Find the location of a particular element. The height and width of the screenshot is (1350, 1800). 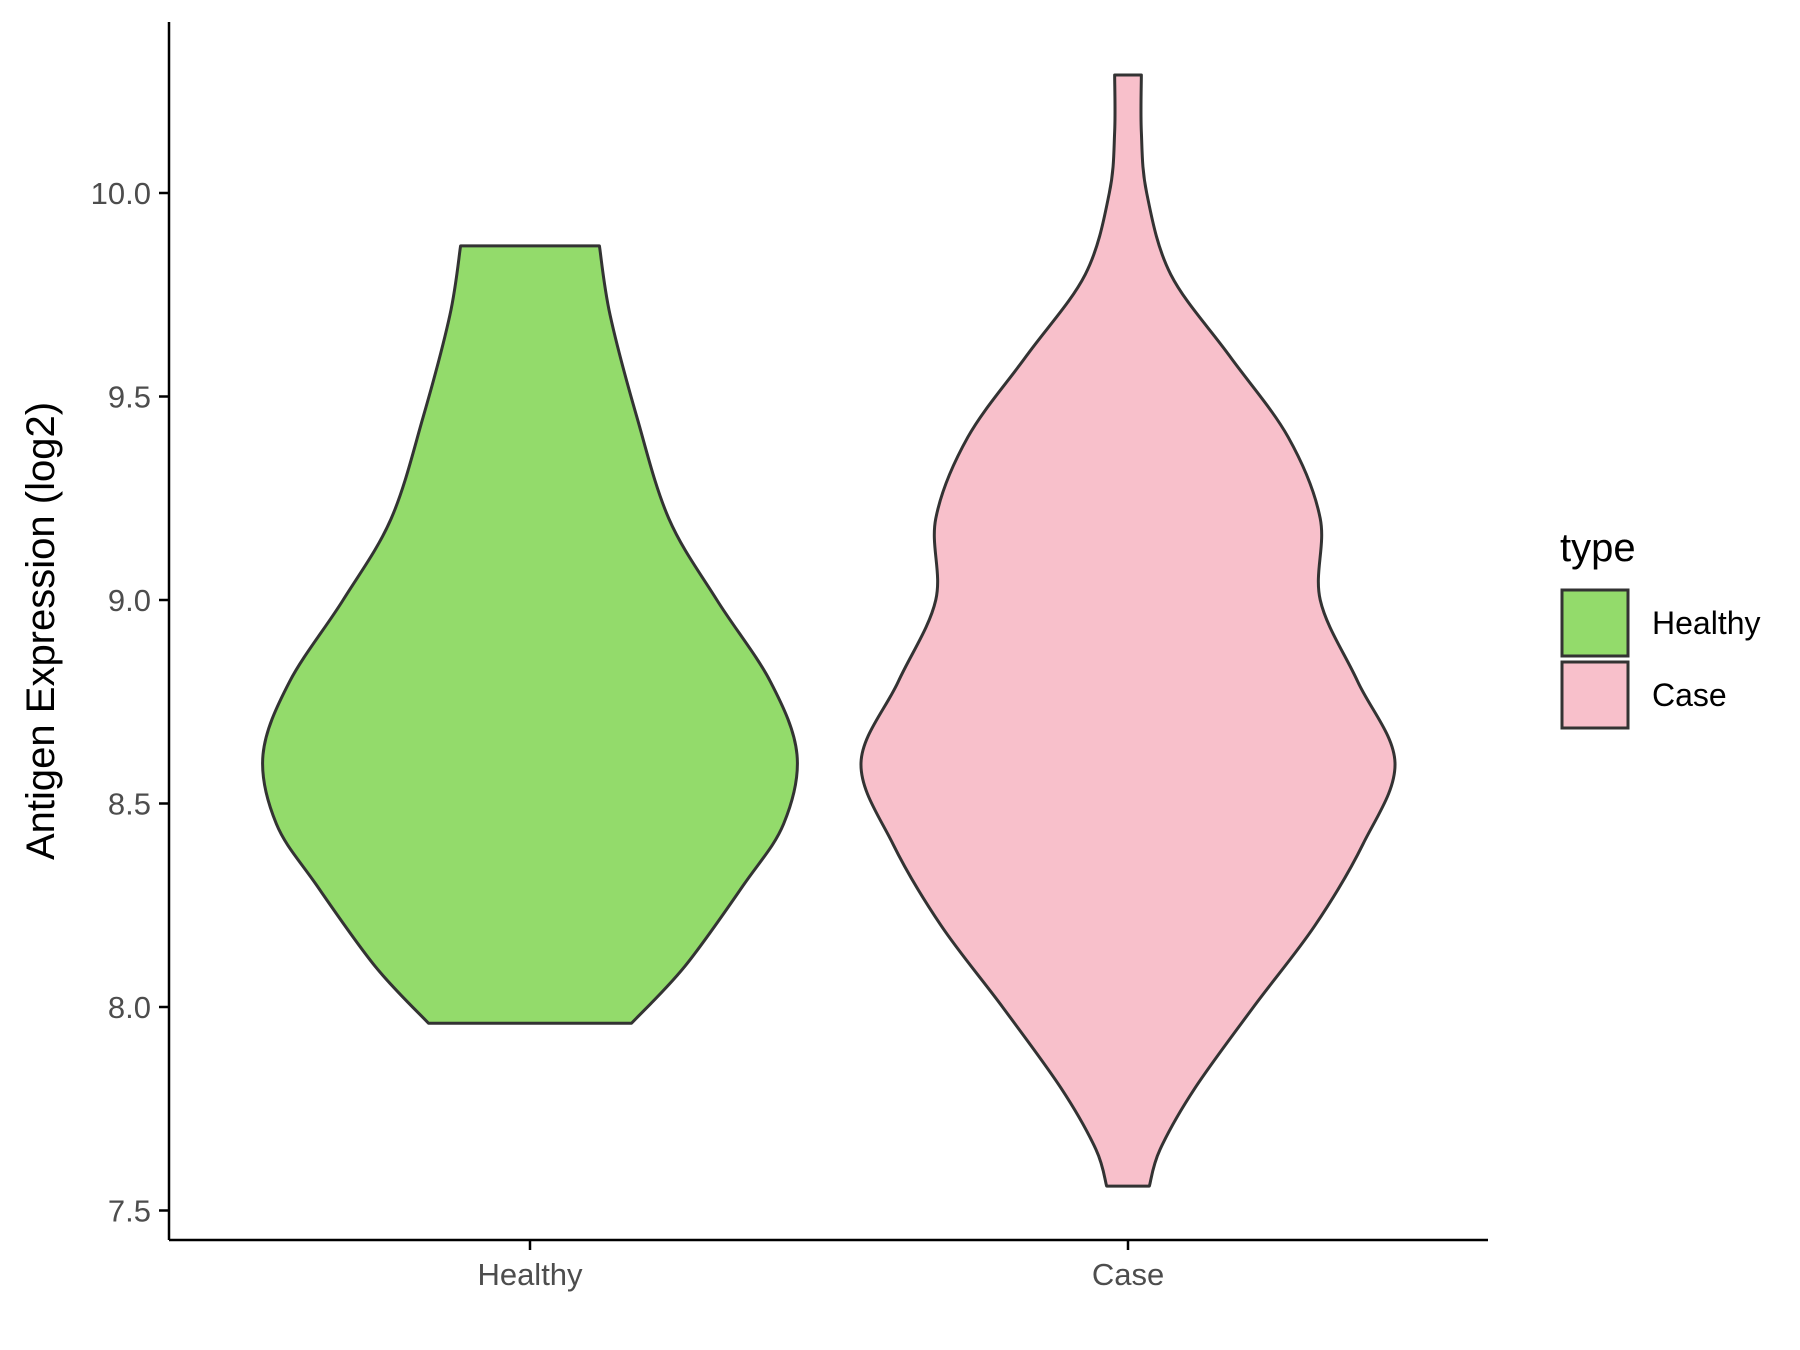

y-axis-title: Antigen Expression (log2) is located at coordinates (41, 631).